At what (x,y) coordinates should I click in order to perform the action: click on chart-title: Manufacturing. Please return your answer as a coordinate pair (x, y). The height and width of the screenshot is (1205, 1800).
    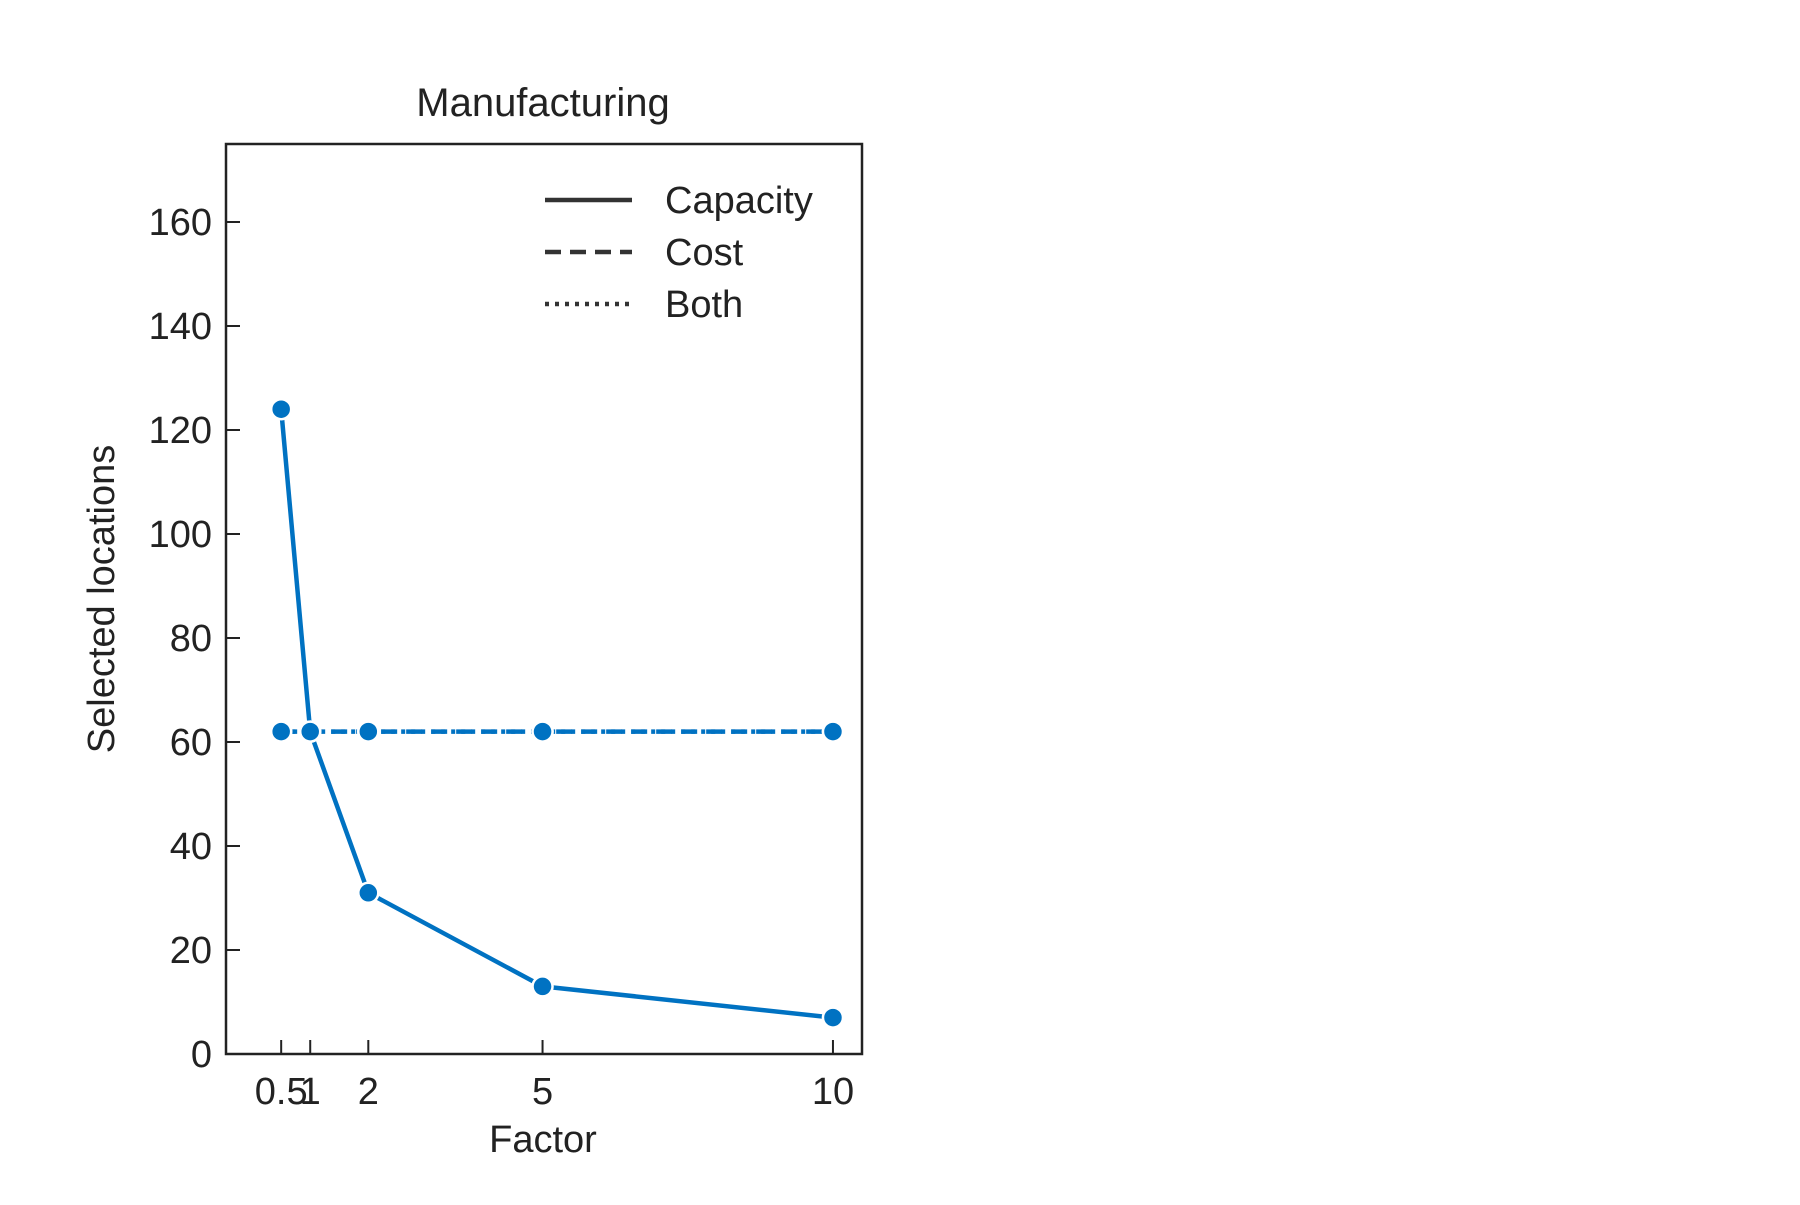
    Looking at the image, I should click on (542, 103).